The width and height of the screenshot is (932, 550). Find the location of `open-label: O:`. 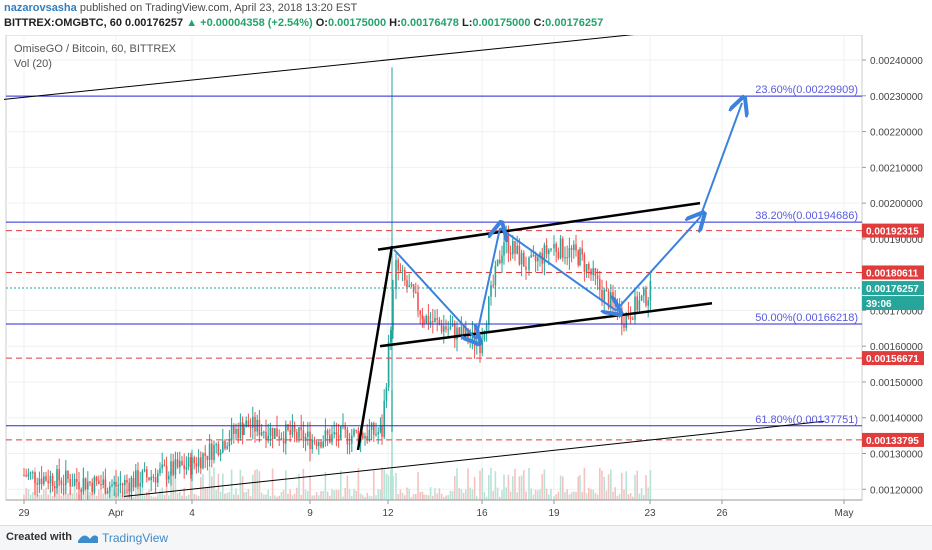

open-label: O: is located at coordinates (321, 23).